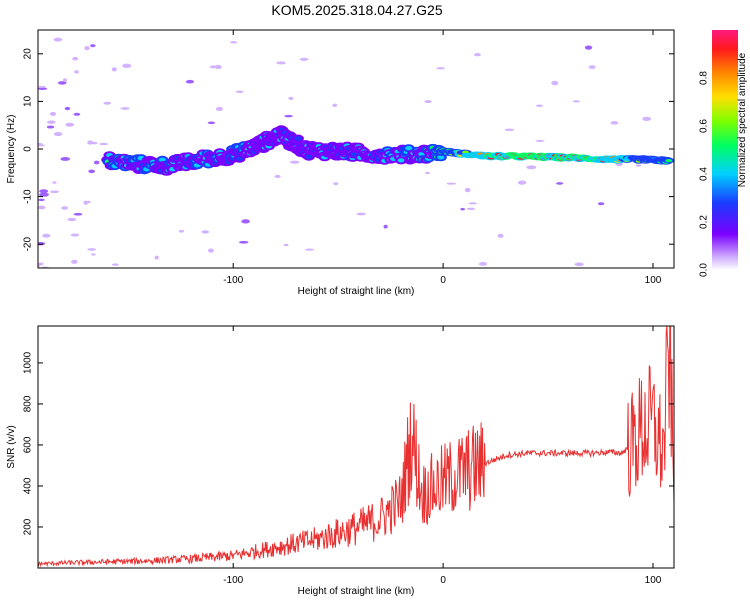 Image resolution: width=750 pixels, height=600 pixels. Describe the element at coordinates (443, 580) in the screenshot. I see `snr-x-tick-label: 0` at that location.